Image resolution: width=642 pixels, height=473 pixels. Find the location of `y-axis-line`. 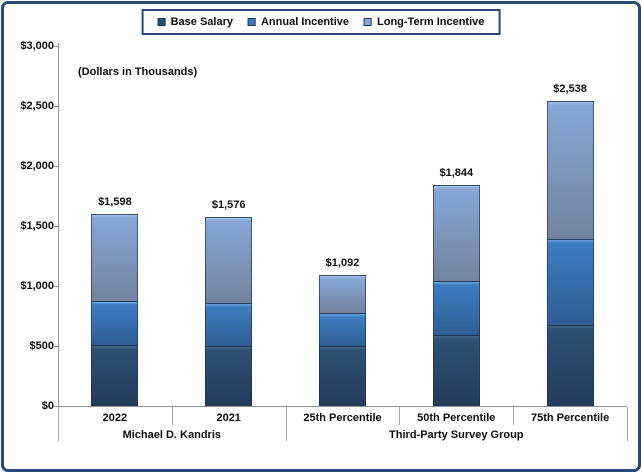

y-axis-line is located at coordinates (58, 225).